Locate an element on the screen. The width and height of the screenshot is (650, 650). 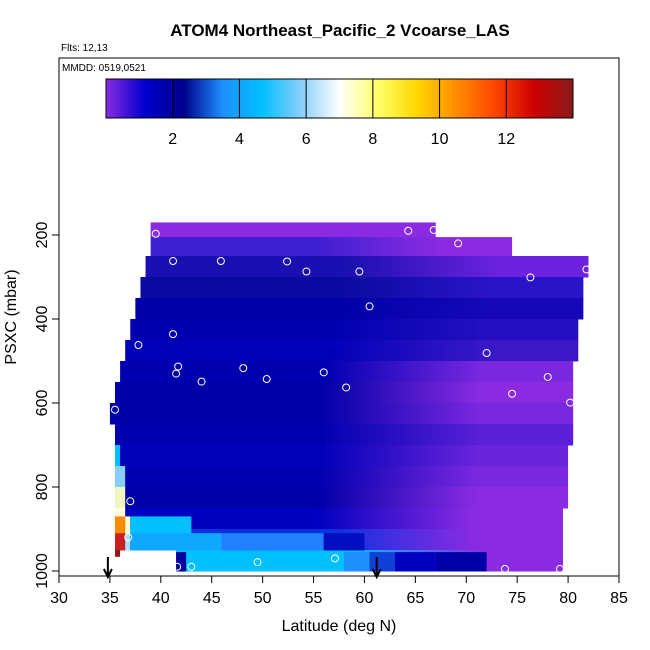
colorbar-tick-label: 2 is located at coordinates (172, 139).